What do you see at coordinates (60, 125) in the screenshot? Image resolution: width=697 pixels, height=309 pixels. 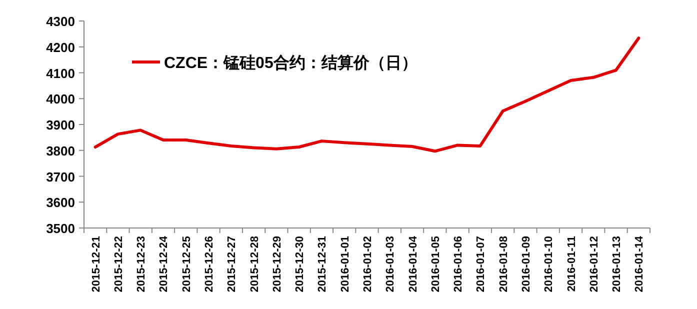 I see `y-tick-label: 3900` at bounding box center [60, 125].